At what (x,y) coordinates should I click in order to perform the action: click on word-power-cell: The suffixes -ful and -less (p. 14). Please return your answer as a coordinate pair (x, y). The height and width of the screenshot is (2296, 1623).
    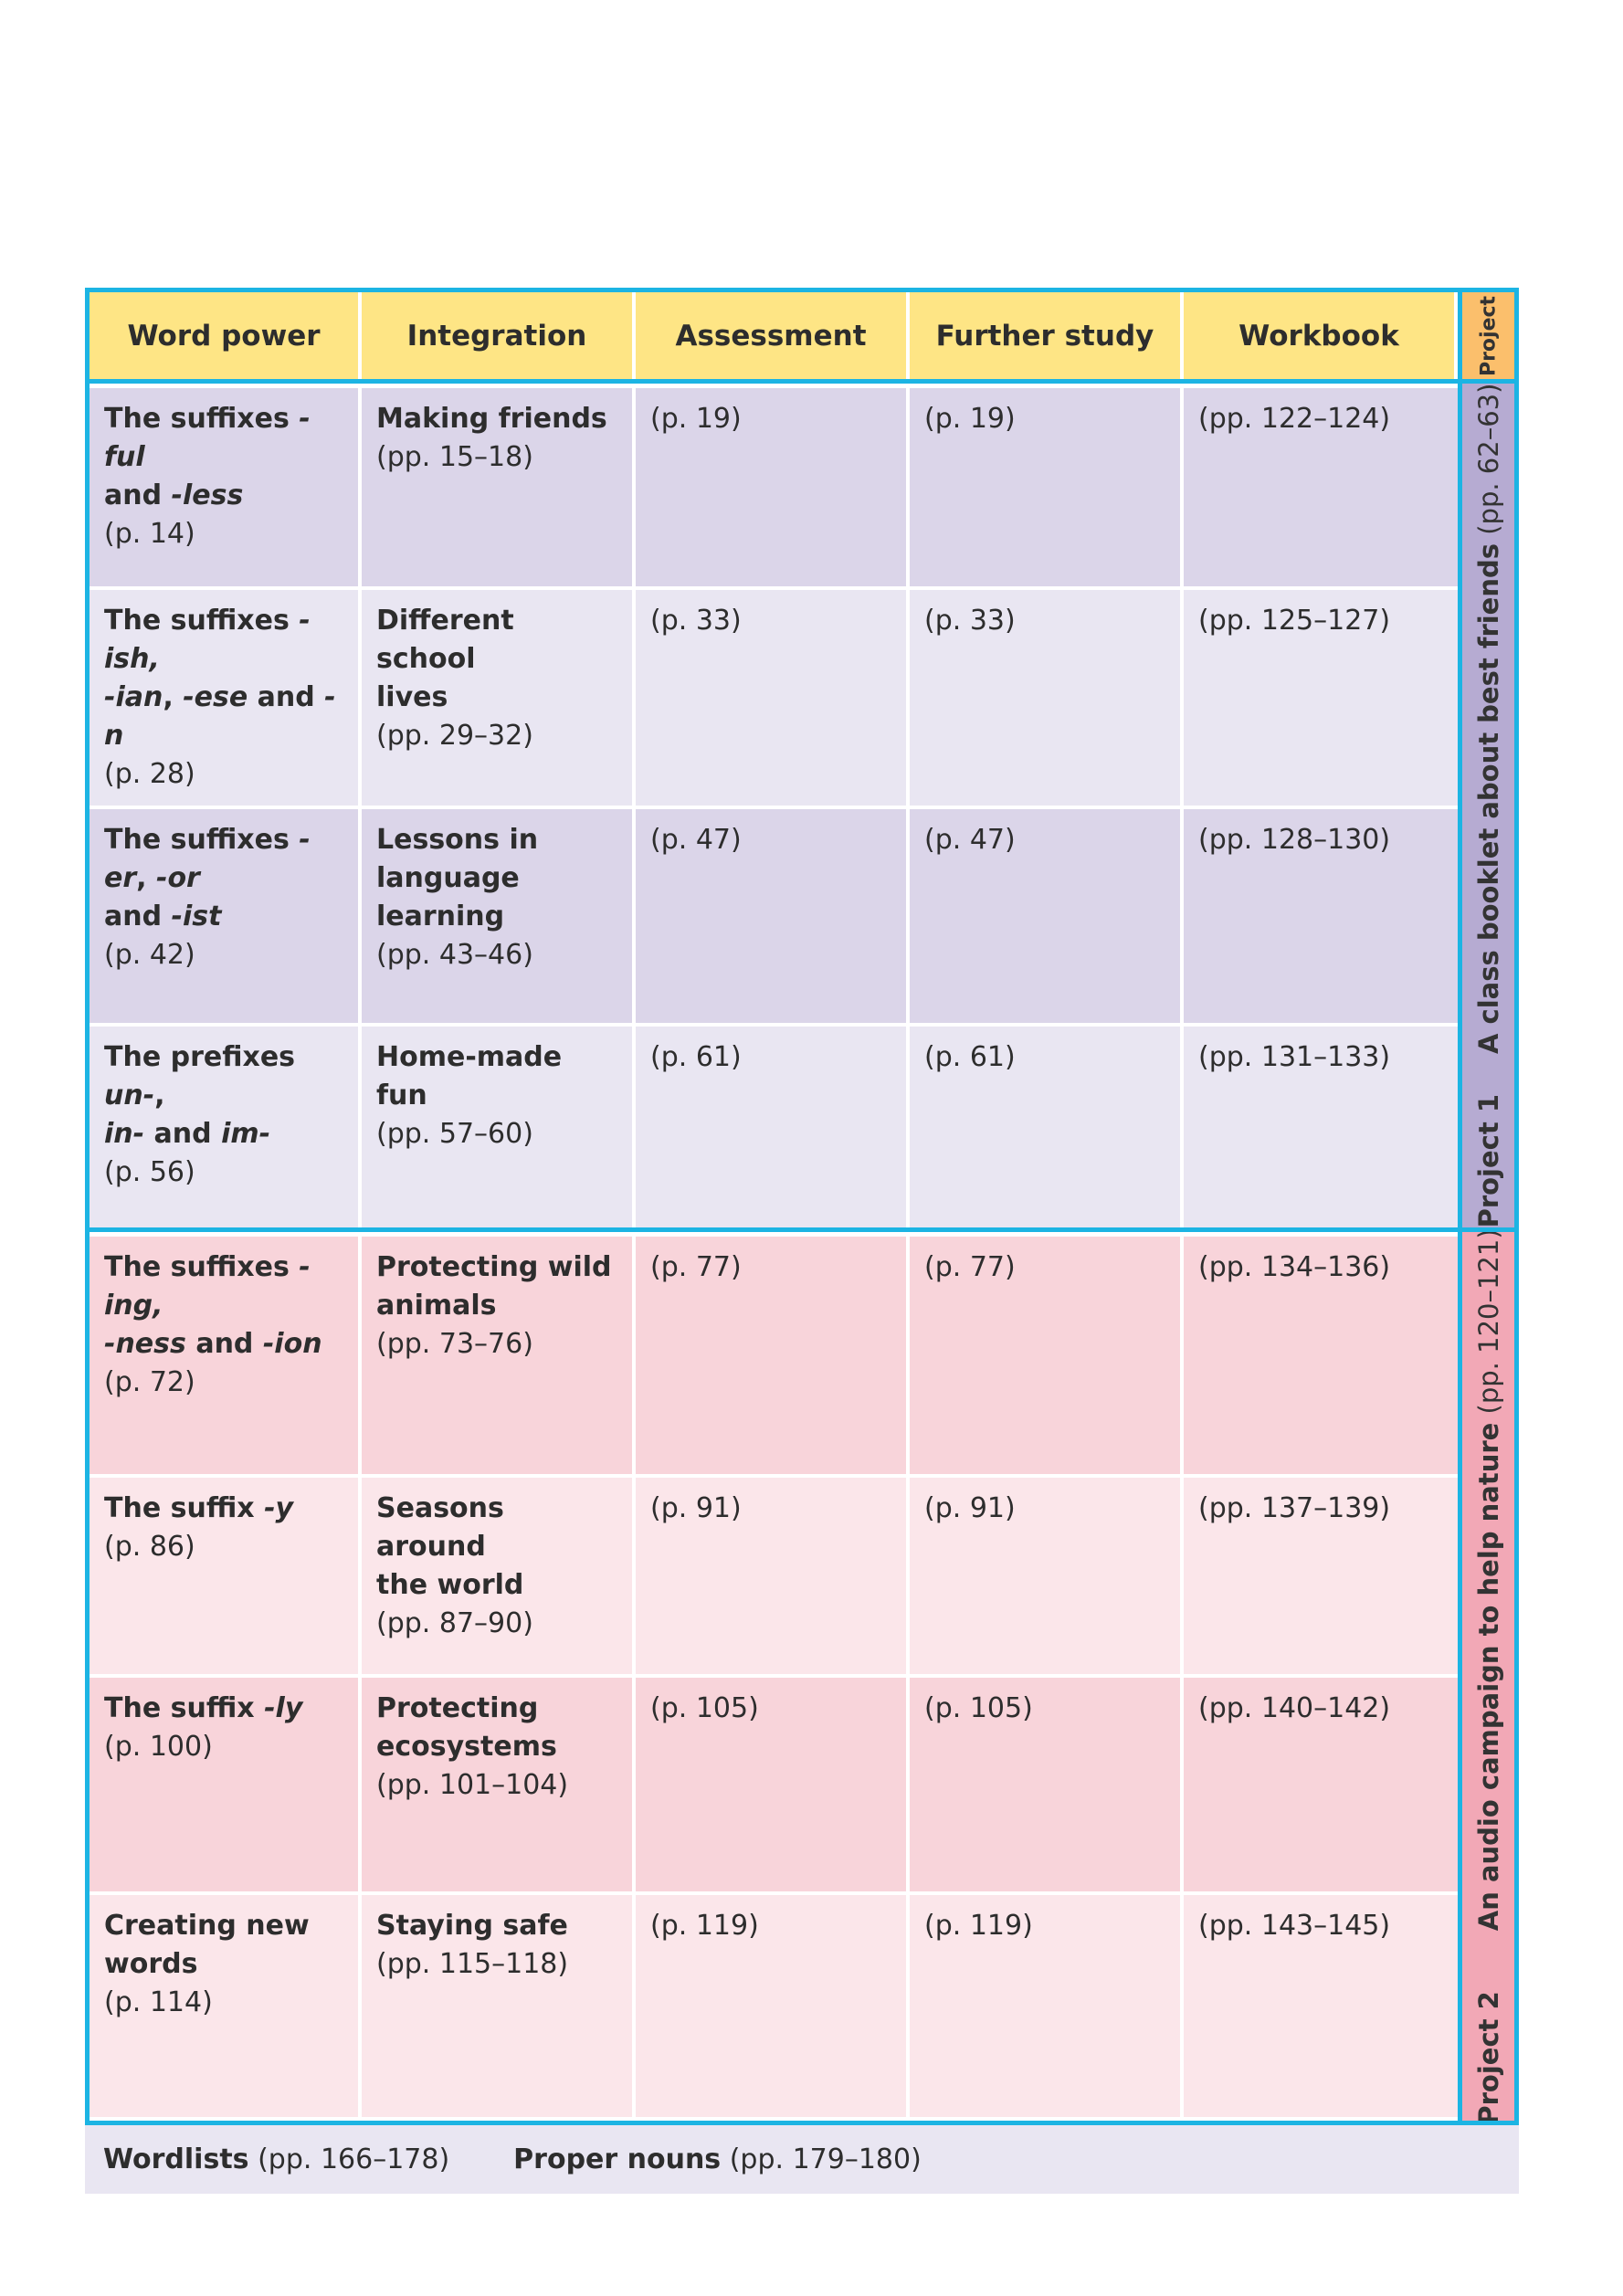
    Looking at the image, I should click on (226, 489).